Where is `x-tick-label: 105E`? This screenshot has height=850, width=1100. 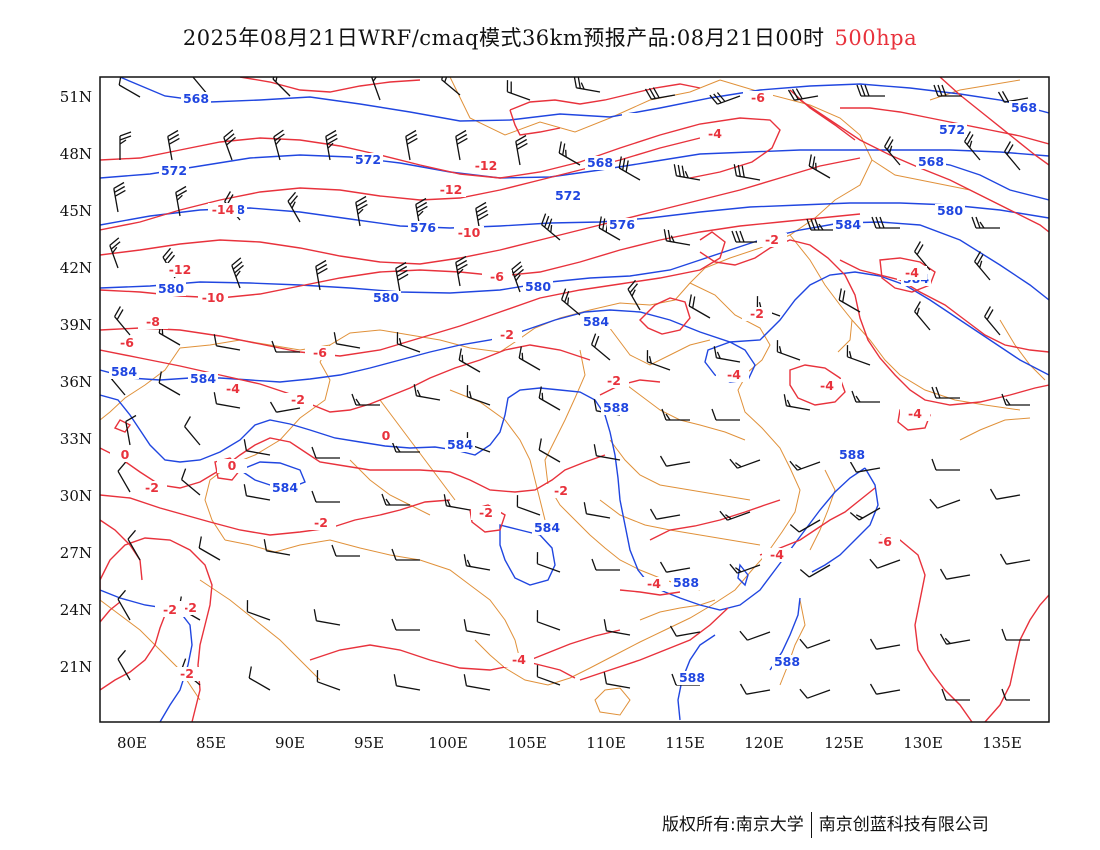
x-tick-label: 105E is located at coordinates (527, 743).